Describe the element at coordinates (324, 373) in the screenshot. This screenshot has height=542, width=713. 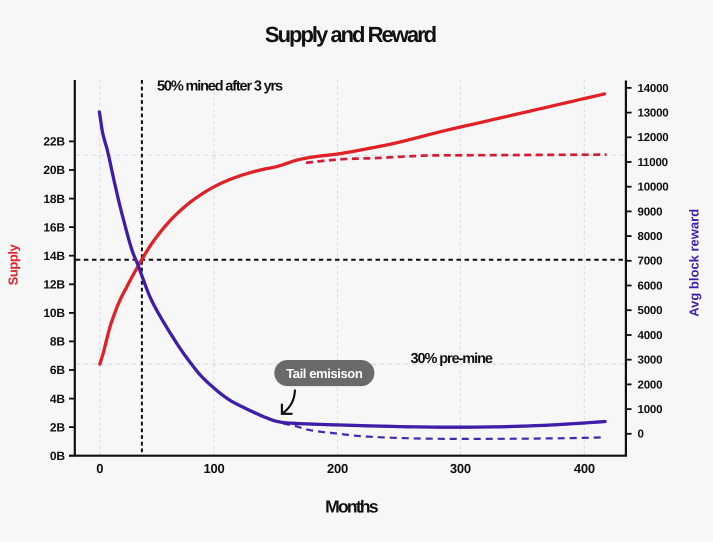
I see `svg-text: Tail emisison` at that location.